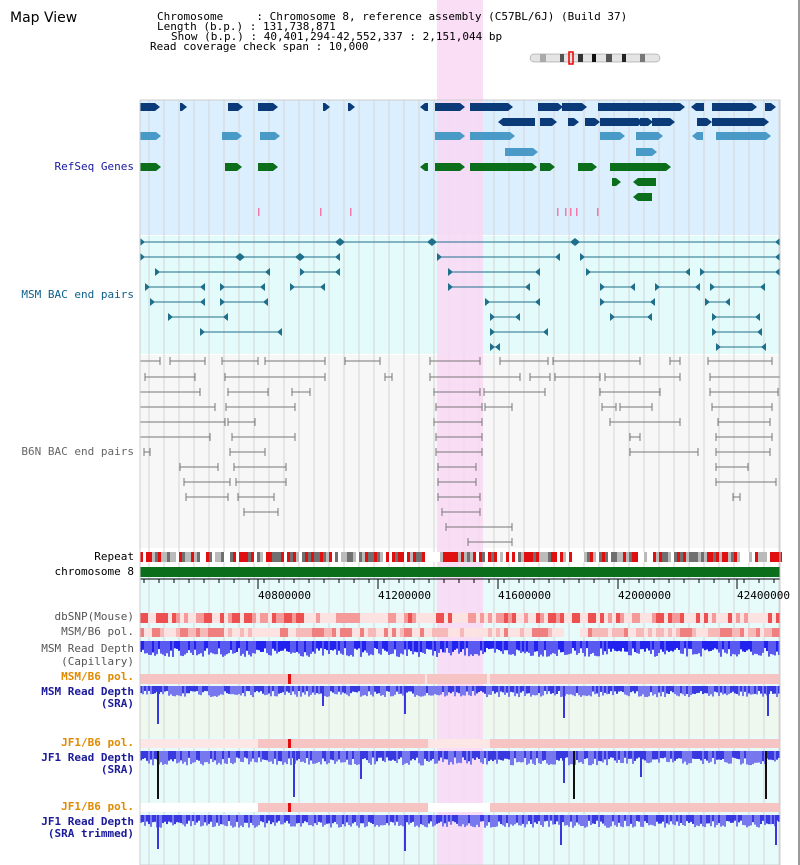  I want to click on label-msm-bac: MSM BAC end pairs, so click(77, 294).